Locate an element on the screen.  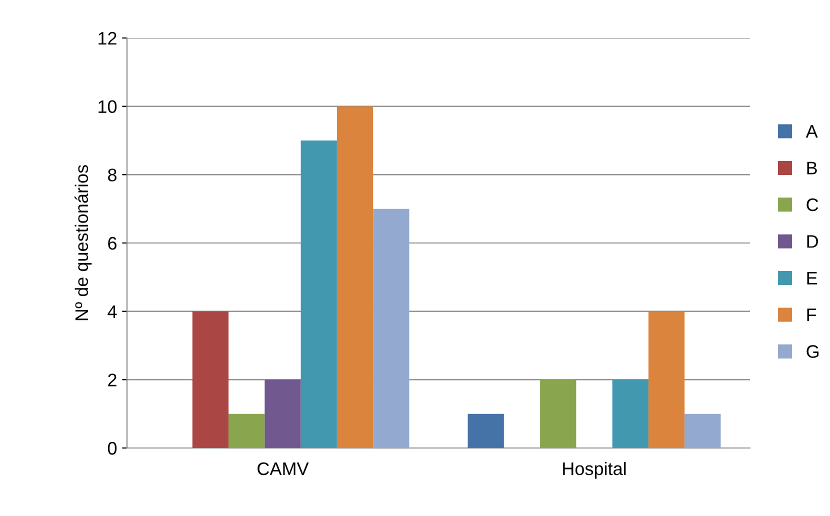
legend-label: E is located at coordinates (812, 278).